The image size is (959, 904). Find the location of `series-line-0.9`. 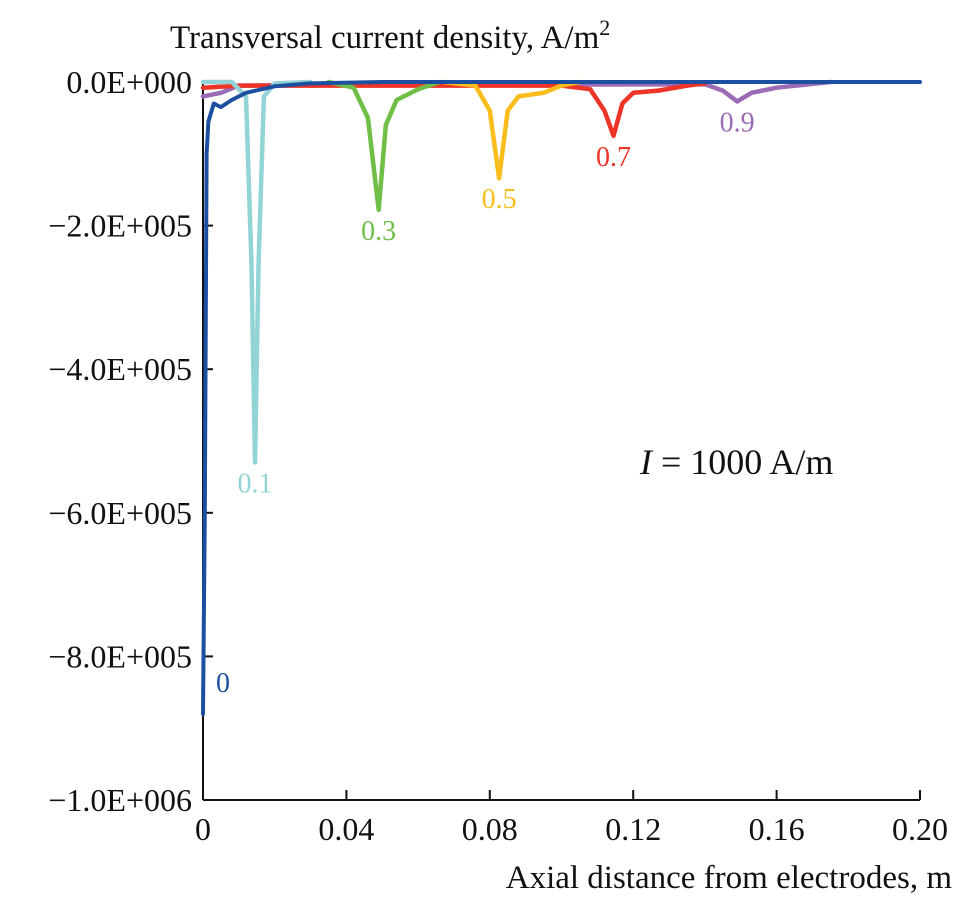

series-line-0.9 is located at coordinates (516, 91).